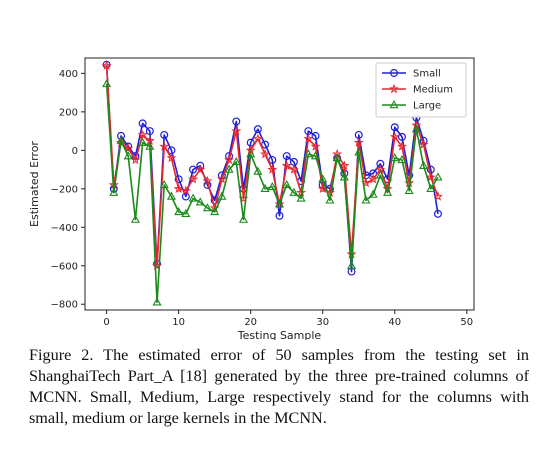 The width and height of the screenshot is (551, 464). I want to click on legend-label-large: Large, so click(427, 106).